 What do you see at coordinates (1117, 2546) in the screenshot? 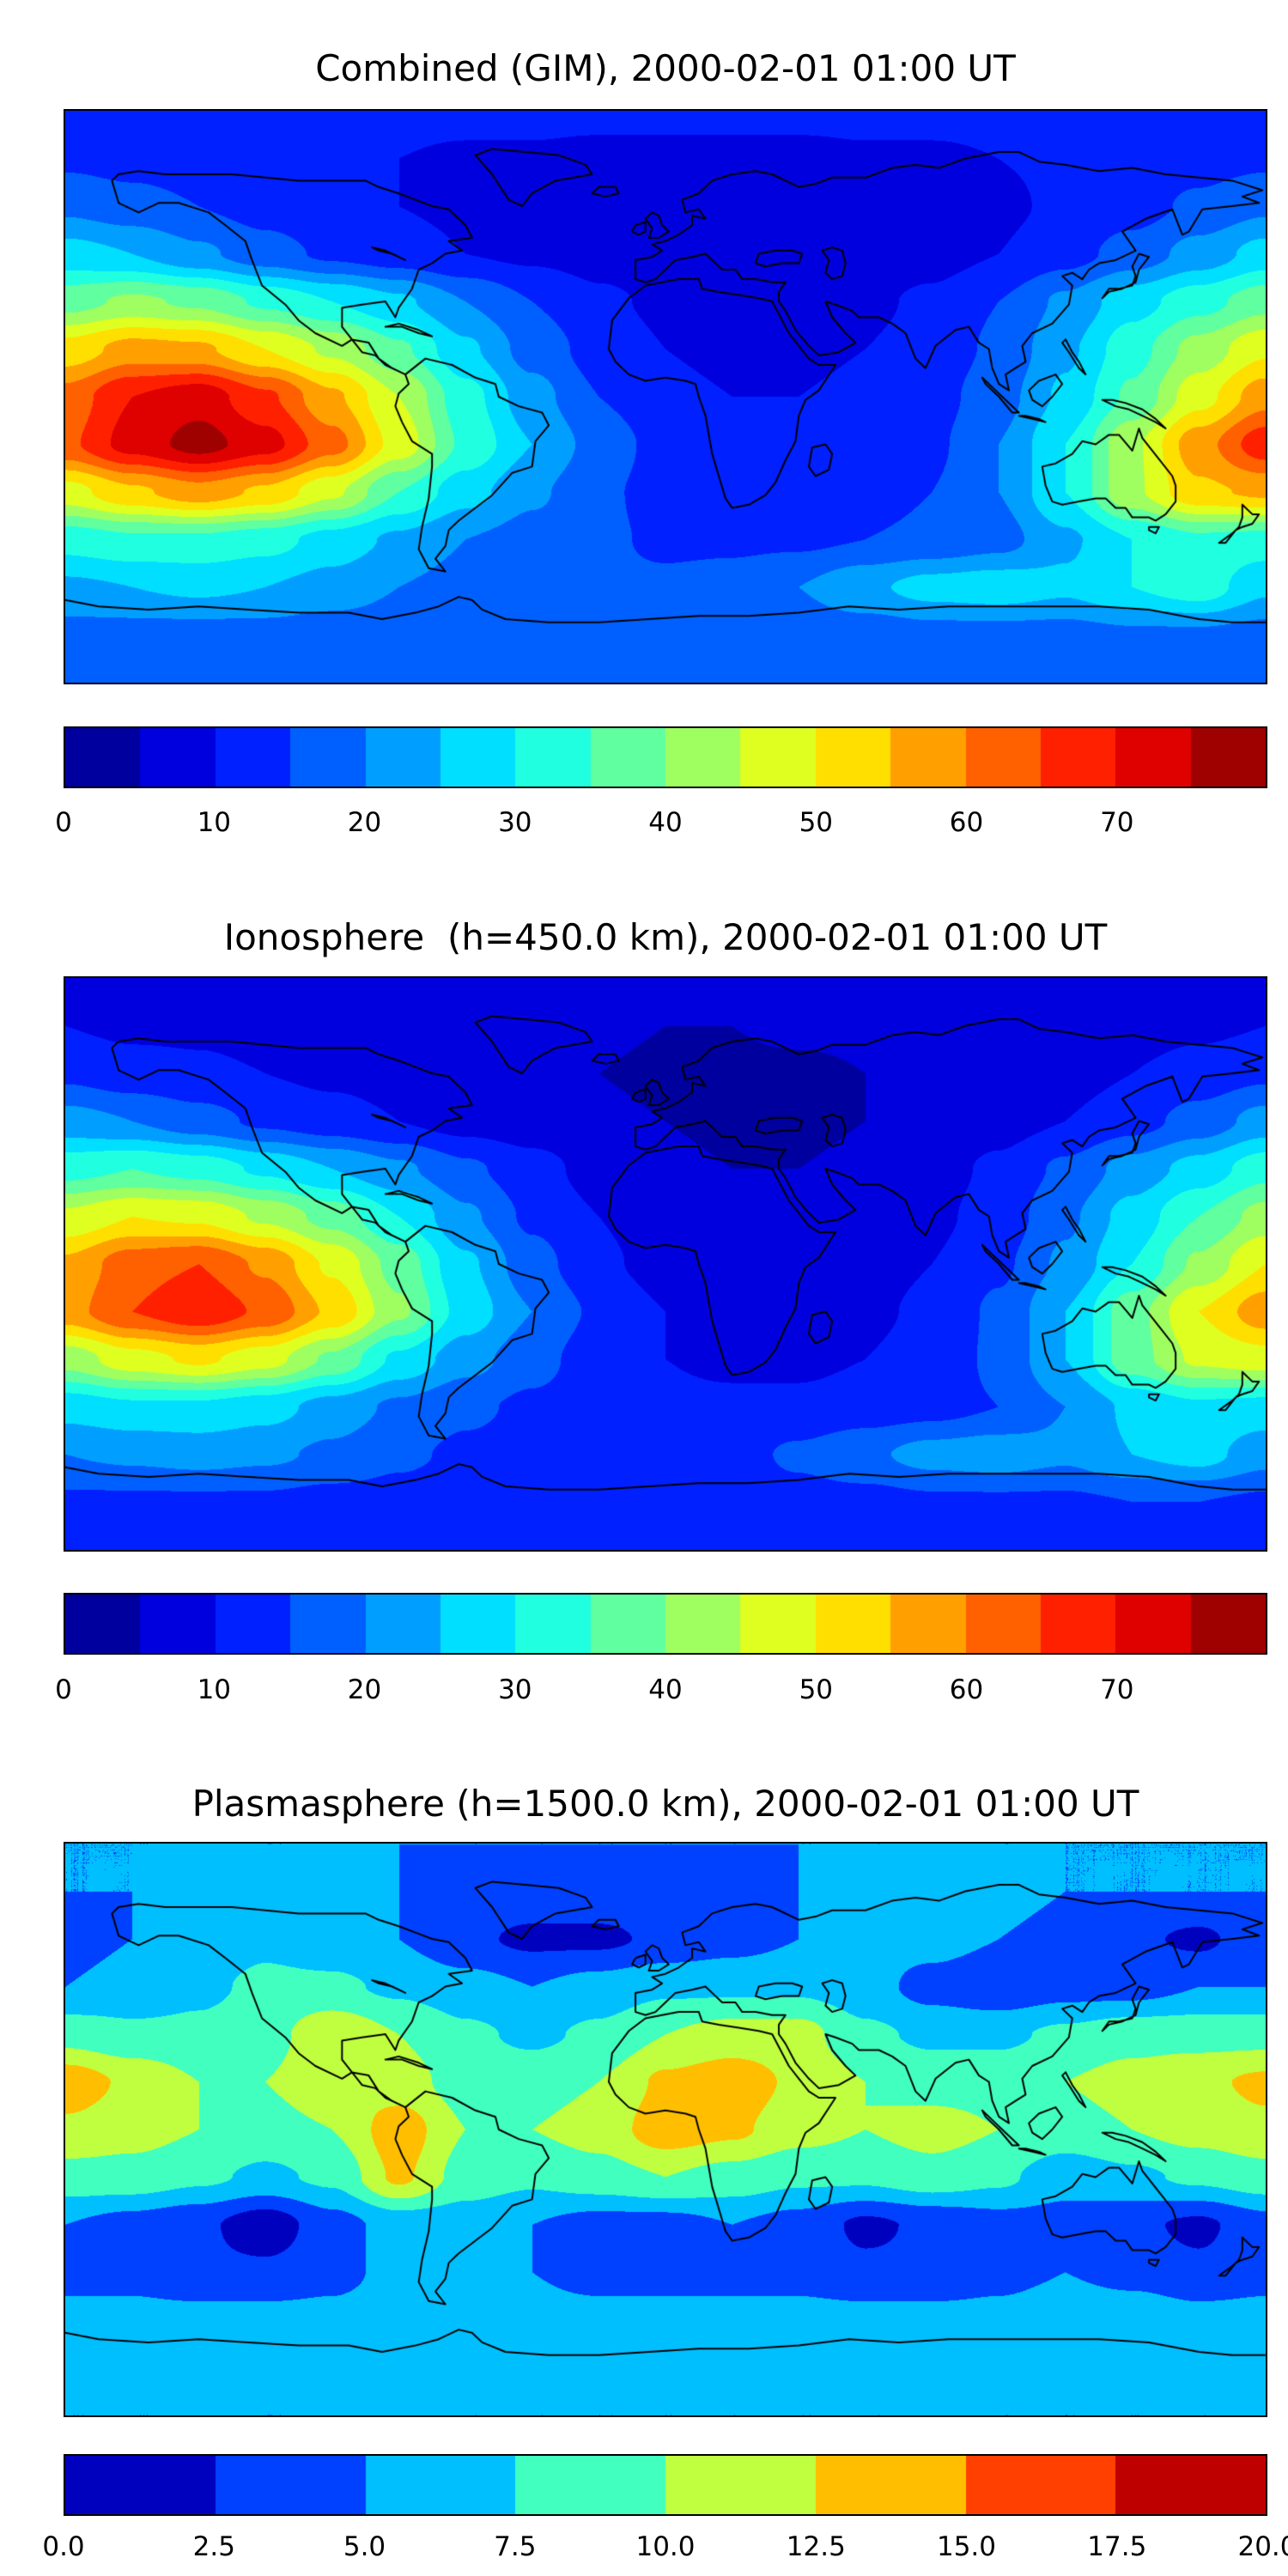
I see `colorbar-tick-label: 17.5` at bounding box center [1117, 2546].